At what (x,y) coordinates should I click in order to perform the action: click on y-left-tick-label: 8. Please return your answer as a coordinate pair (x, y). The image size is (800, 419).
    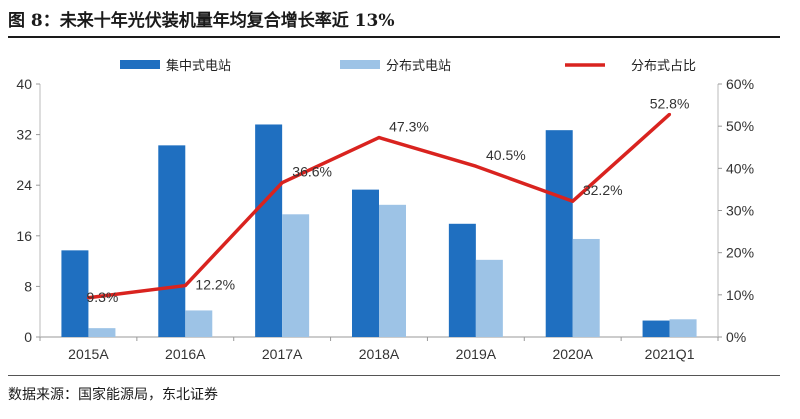
    Looking at the image, I should click on (28, 286).